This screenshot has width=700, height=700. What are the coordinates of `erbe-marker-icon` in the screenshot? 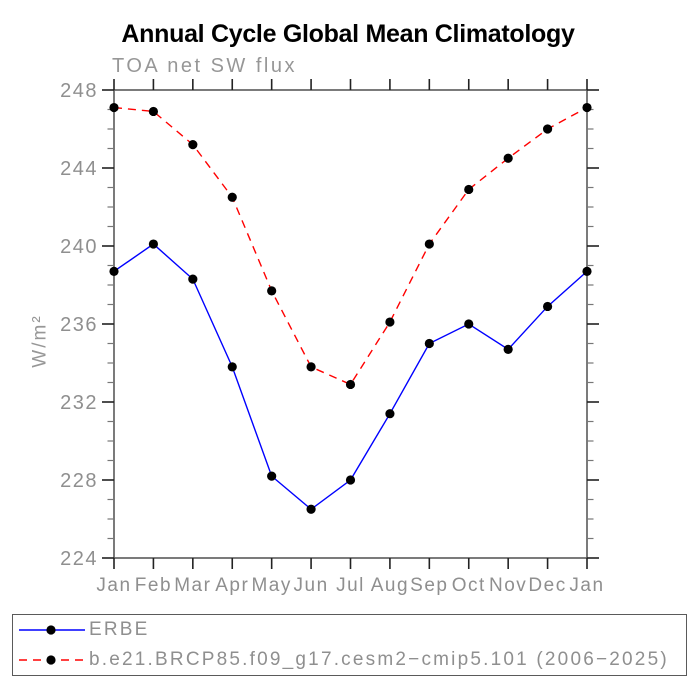 It's located at (51, 630).